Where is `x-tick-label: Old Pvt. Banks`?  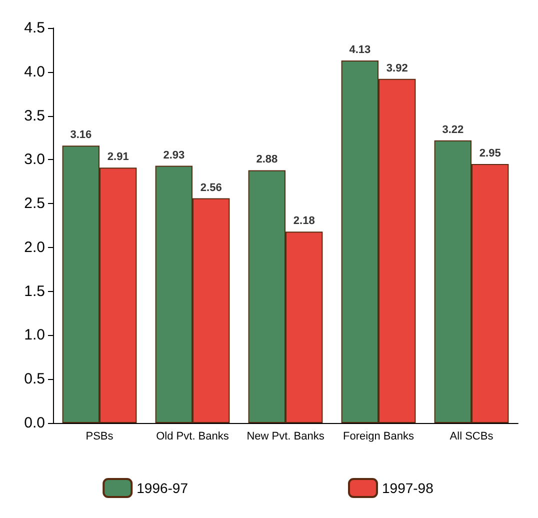 x-tick-label: Old Pvt. Banks is located at coordinates (193, 436).